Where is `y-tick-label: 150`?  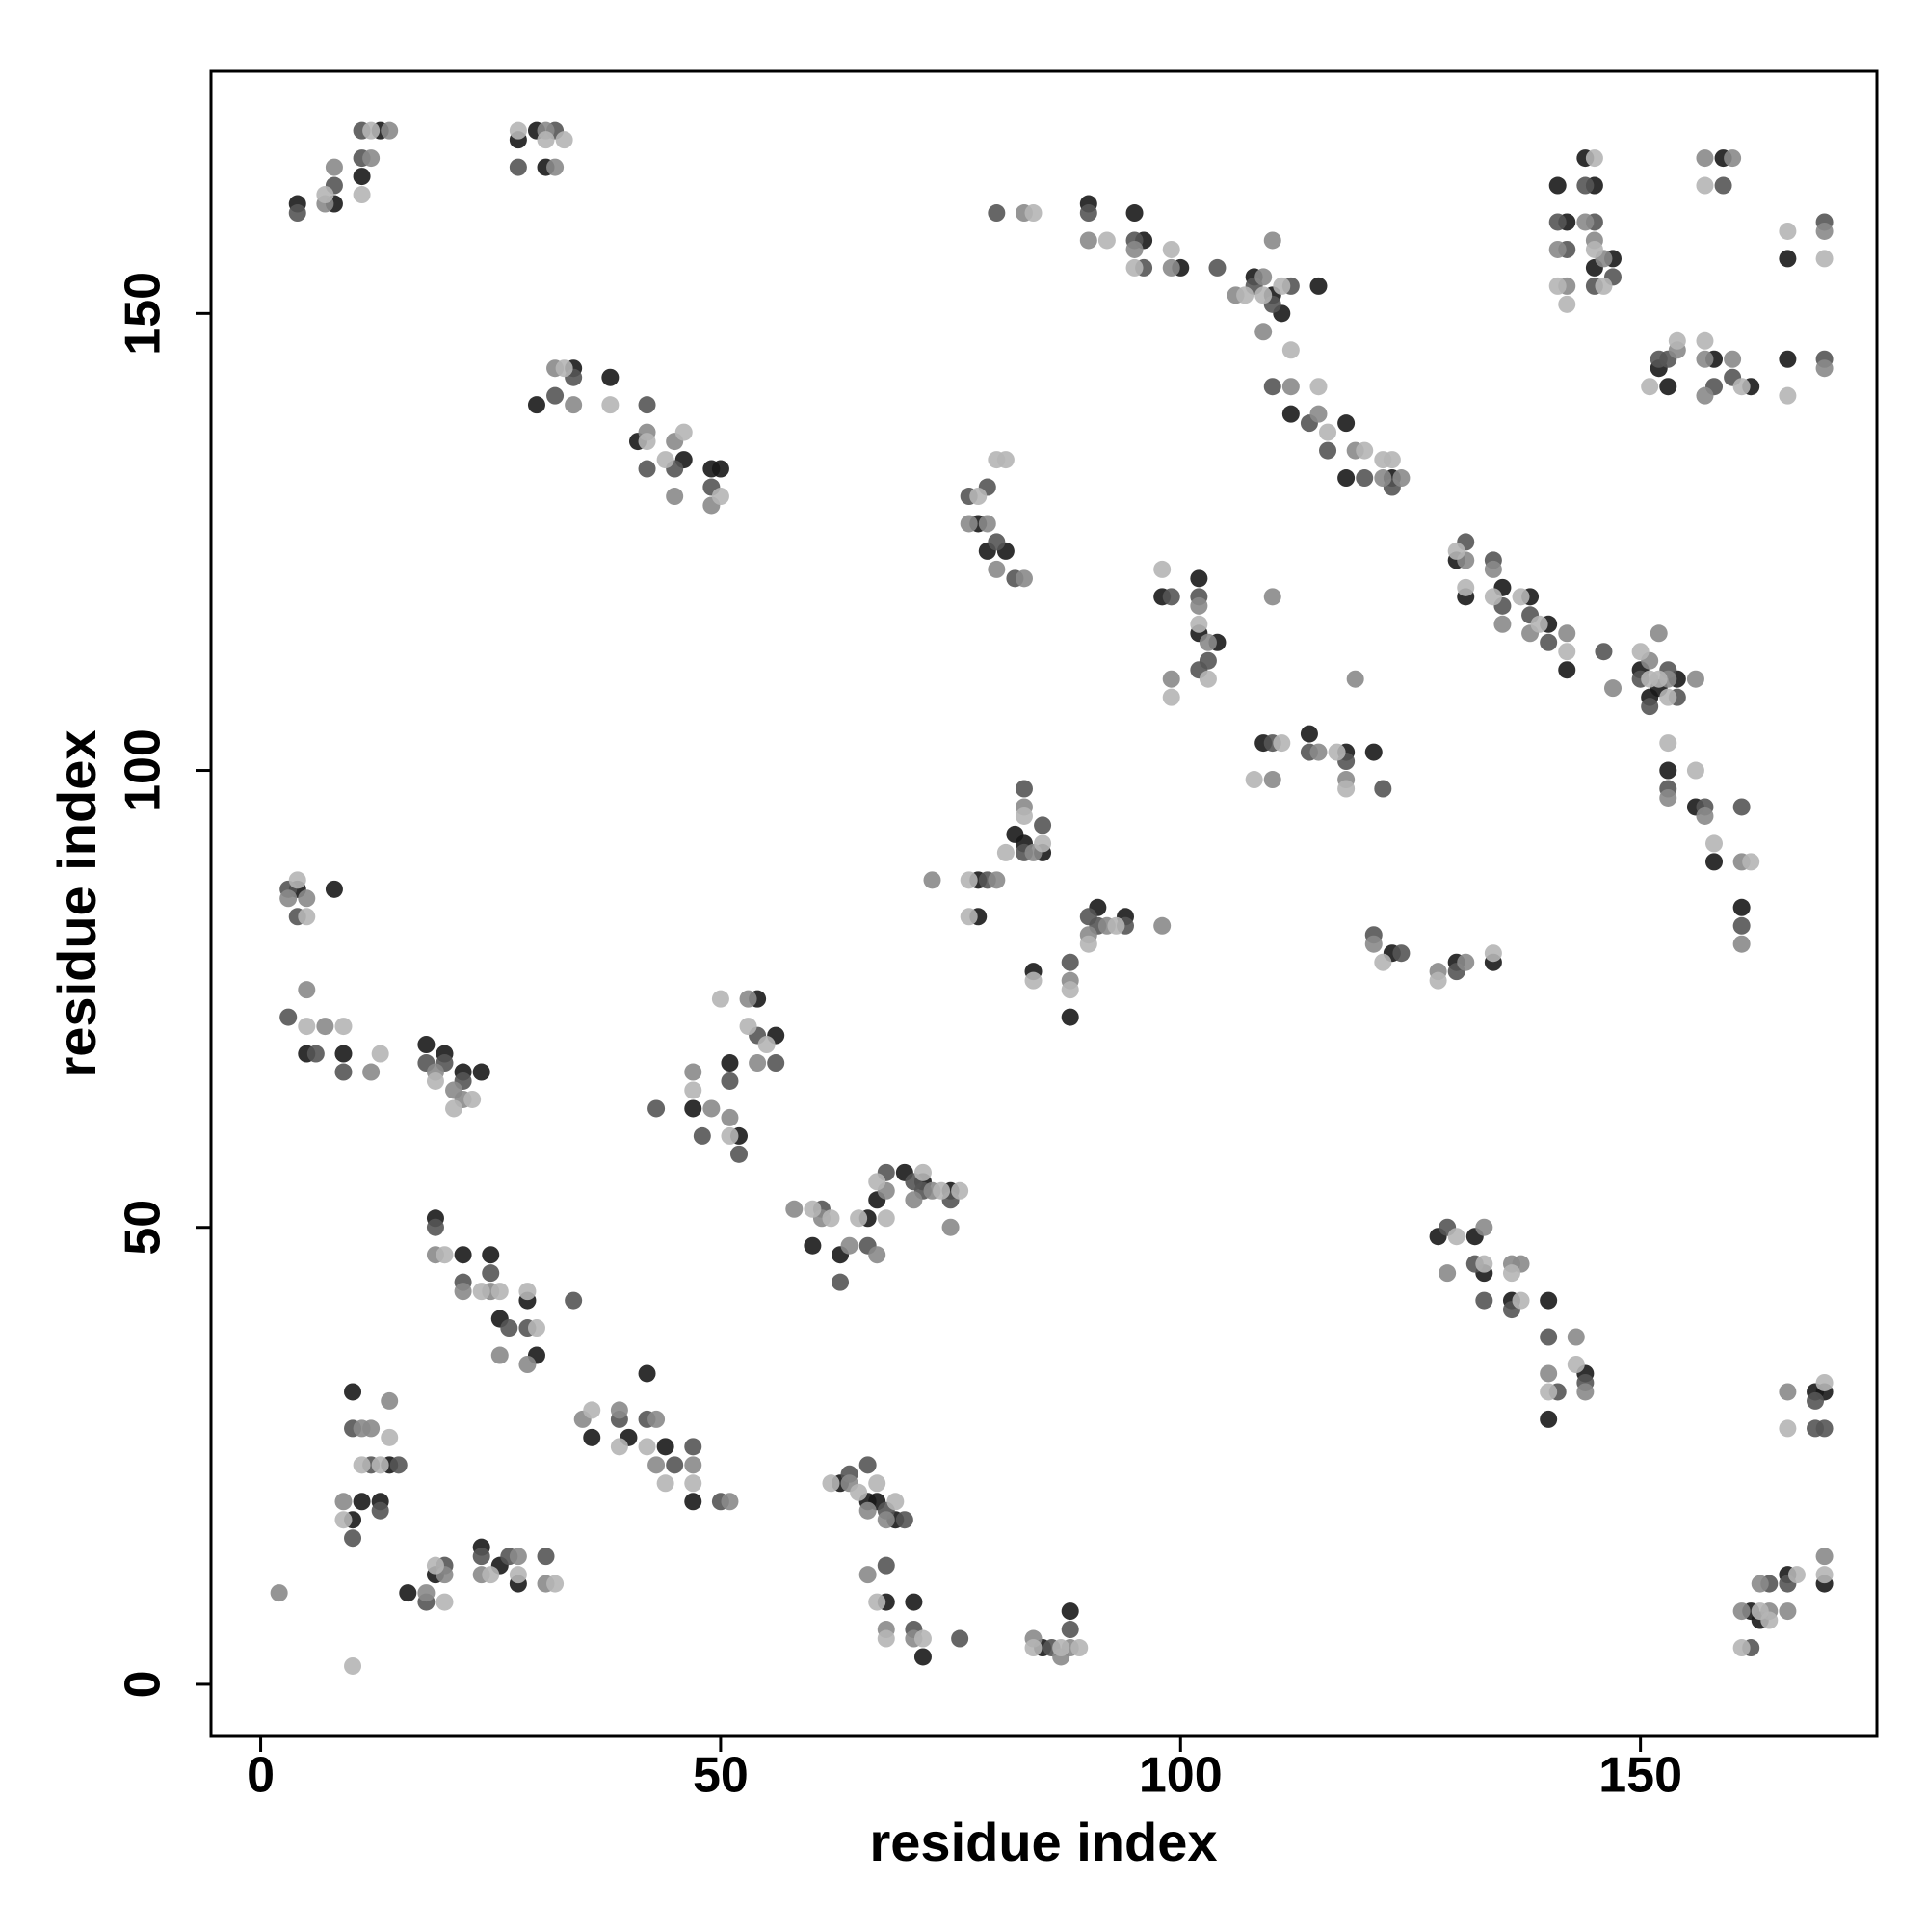 y-tick-label: 150 is located at coordinates (144, 314).